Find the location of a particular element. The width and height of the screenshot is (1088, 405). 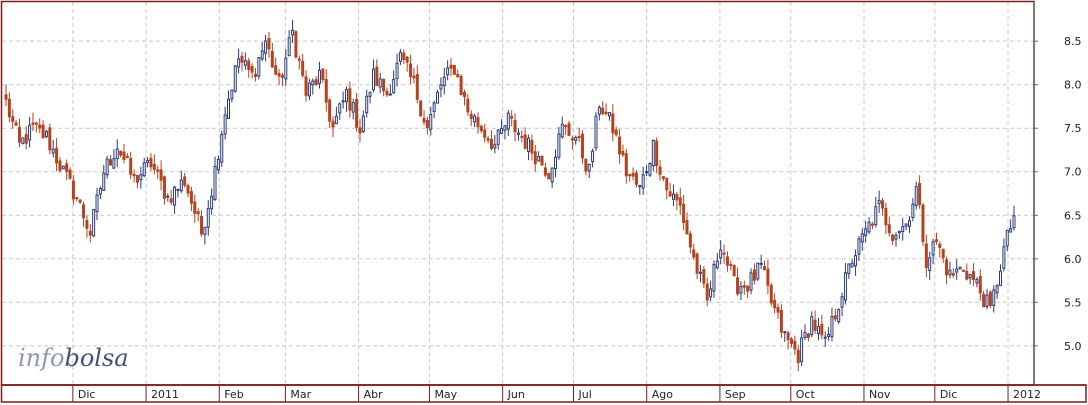

y-tick-label: 7.0 is located at coordinates (1073, 172).